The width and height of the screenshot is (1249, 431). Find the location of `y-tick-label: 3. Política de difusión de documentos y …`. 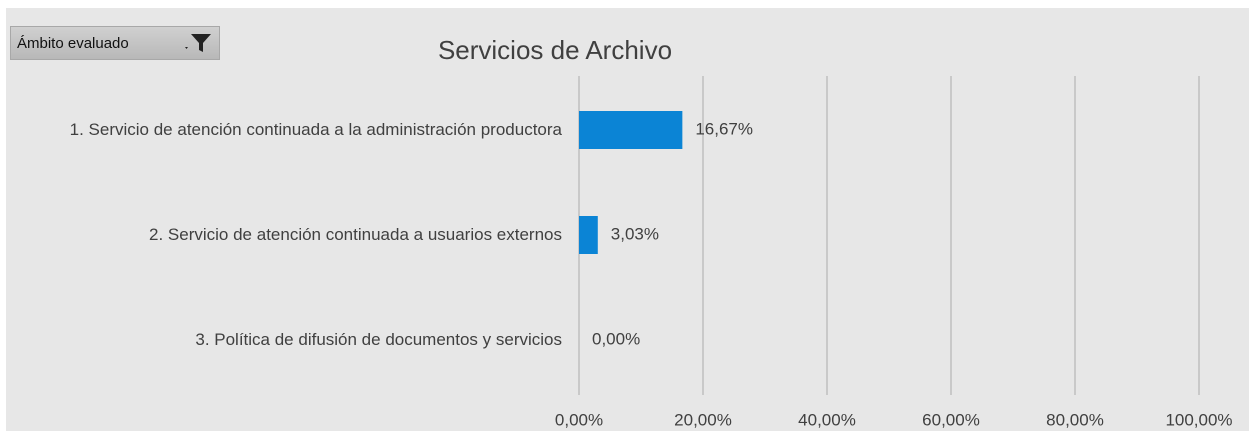

y-tick-label: 3. Política de difusión de documentos y … is located at coordinates (378, 339).